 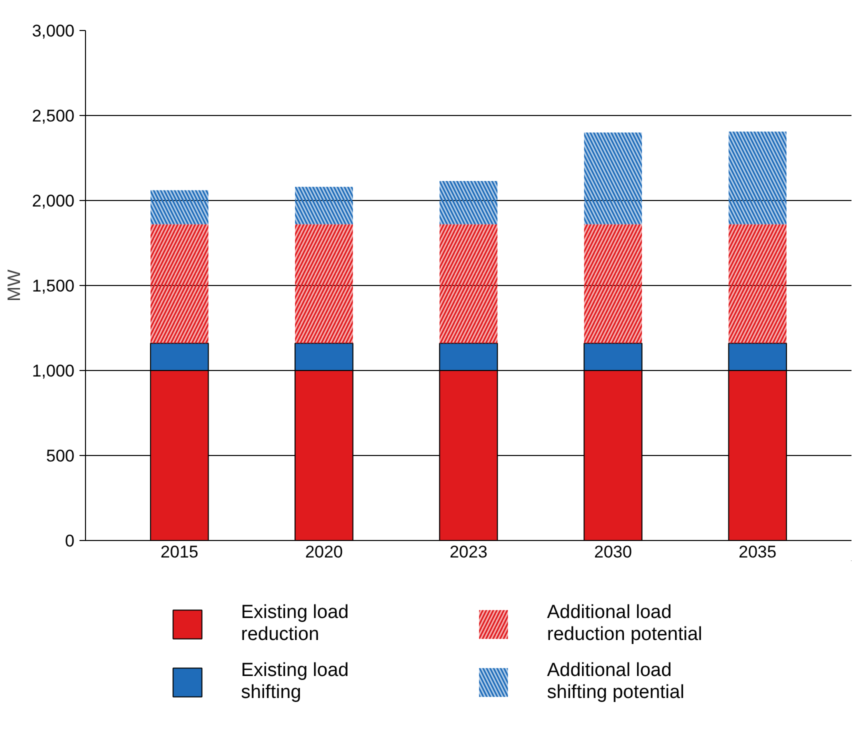 What do you see at coordinates (469, 552) in the screenshot?
I see `x-tick-label: 2023` at bounding box center [469, 552].